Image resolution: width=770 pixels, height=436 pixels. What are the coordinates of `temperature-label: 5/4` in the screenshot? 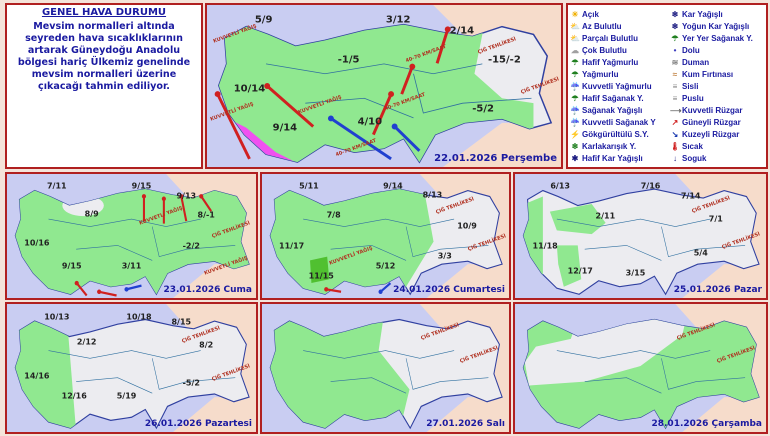 It's located at (700, 253).